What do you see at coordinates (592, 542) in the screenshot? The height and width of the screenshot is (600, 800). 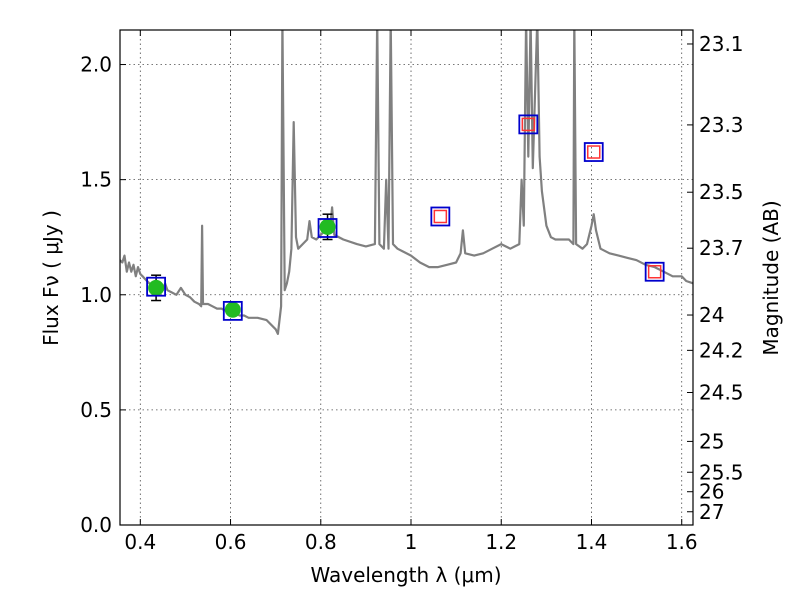 I see `x-tick-label: 1.4` at bounding box center [592, 542].